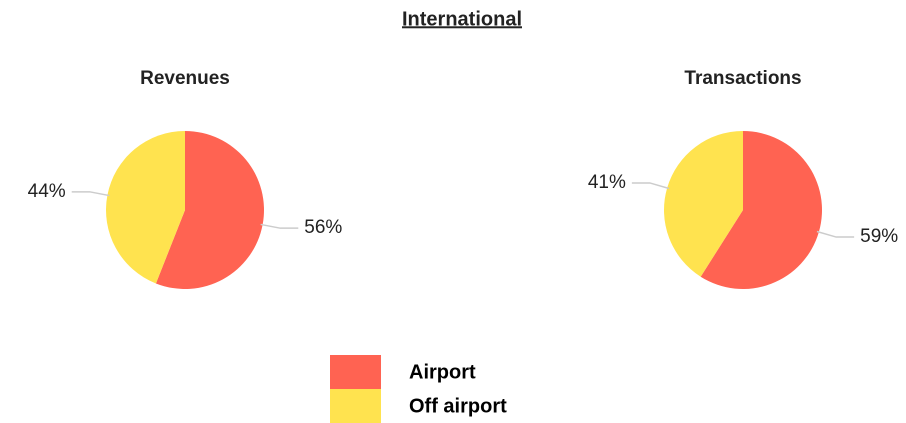 This screenshot has height=423, width=906. Describe the element at coordinates (879, 236) in the screenshot. I see `data-label: 59%` at that location.